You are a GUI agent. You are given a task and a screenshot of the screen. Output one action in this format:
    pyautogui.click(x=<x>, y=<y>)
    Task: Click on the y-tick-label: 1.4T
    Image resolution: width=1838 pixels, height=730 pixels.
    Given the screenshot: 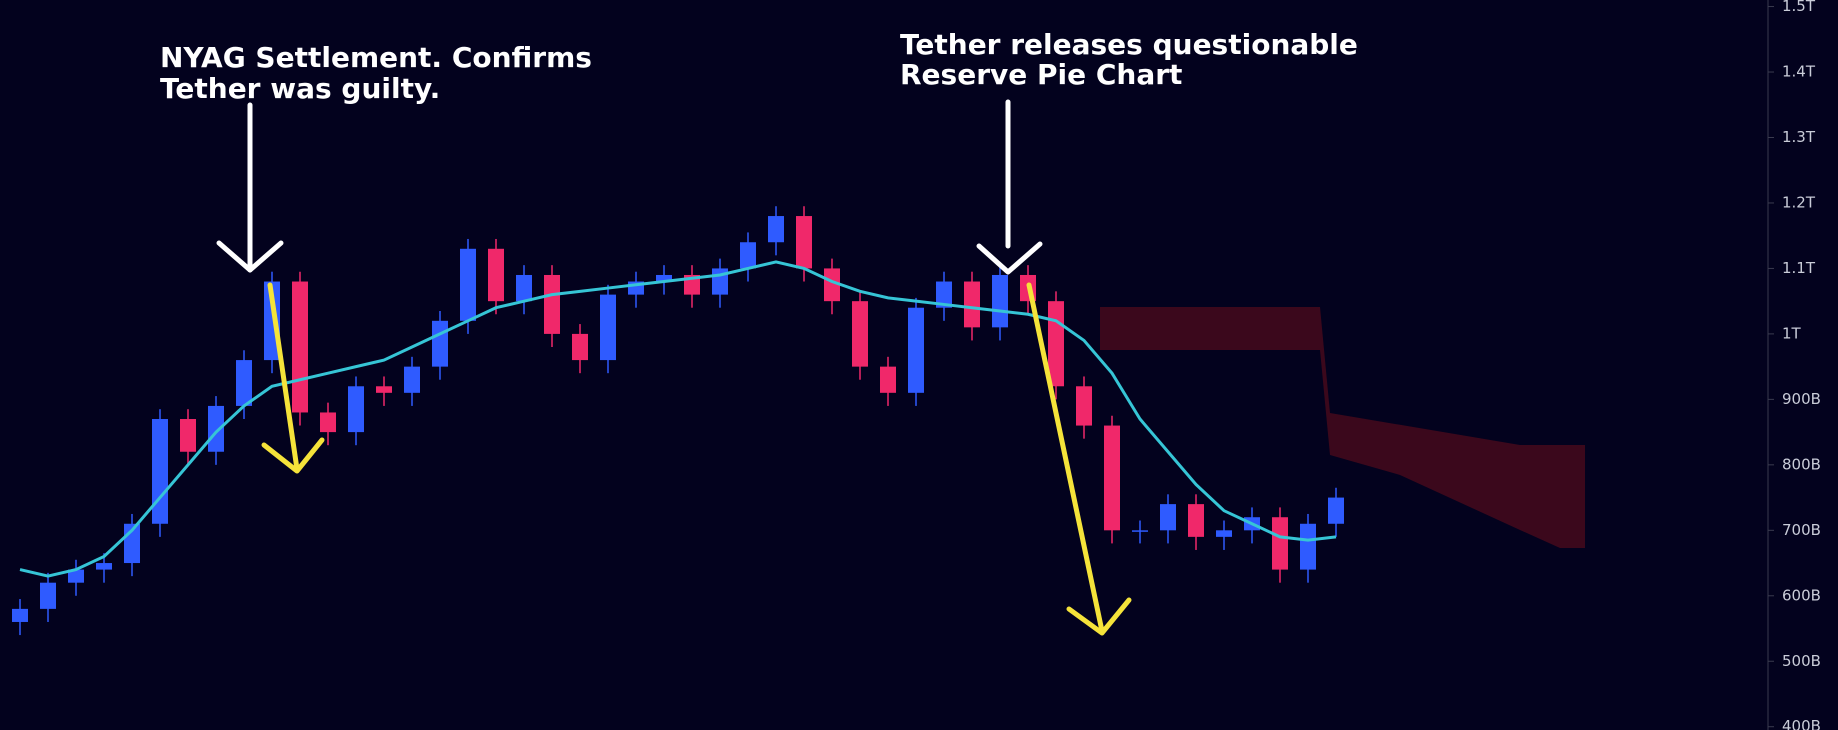 What is the action you would take?
    pyautogui.click(x=1799, y=72)
    